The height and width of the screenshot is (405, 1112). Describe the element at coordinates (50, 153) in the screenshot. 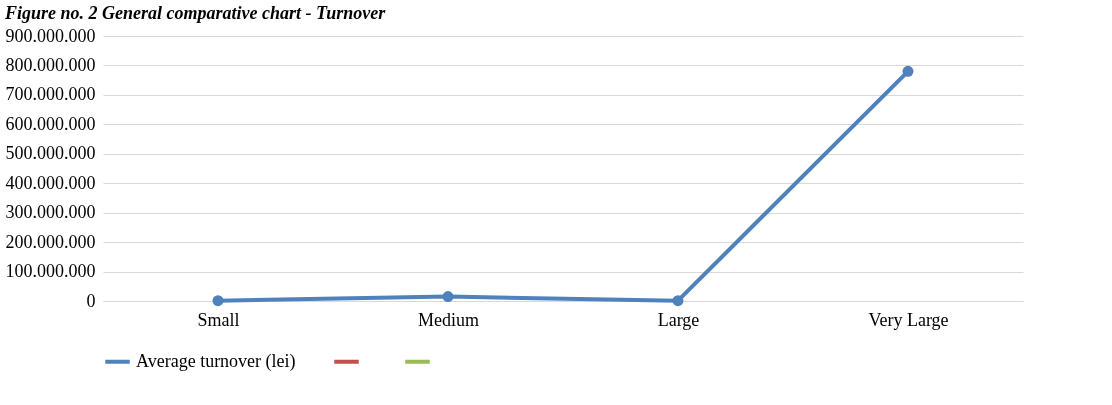

I see `y-tick-label: 500.000.000` at that location.